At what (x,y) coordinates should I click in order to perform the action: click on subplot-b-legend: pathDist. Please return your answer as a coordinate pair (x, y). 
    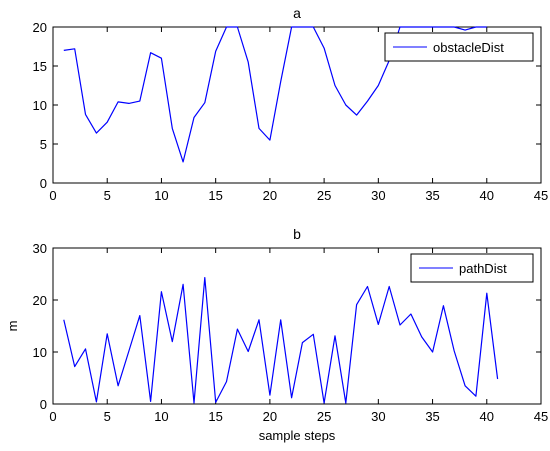
    Looking at the image, I should click on (472, 268).